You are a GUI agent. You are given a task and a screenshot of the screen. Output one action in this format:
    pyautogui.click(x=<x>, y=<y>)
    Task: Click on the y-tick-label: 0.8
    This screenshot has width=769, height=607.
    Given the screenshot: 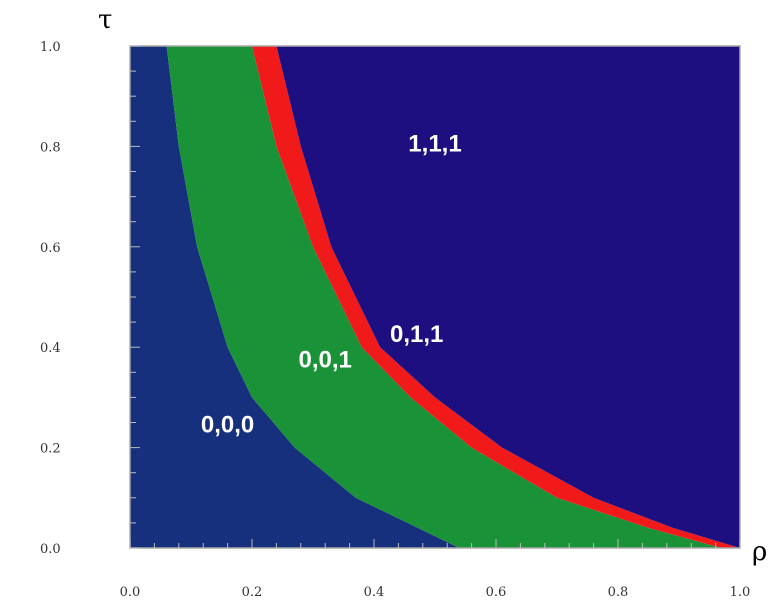 What is the action you would take?
    pyautogui.click(x=50, y=147)
    